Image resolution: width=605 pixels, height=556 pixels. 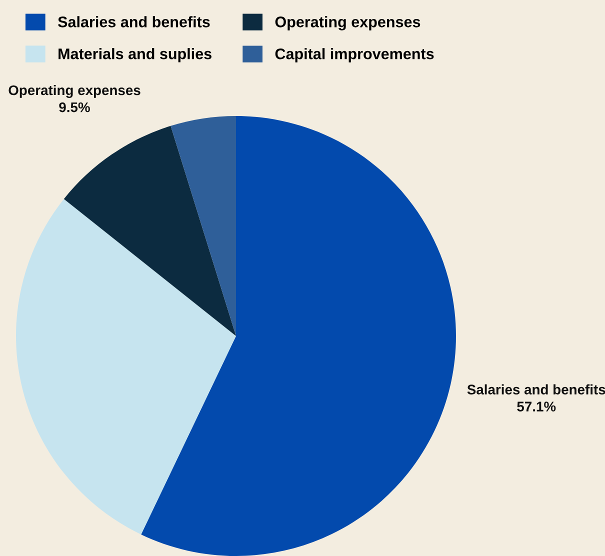 I want to click on data-label: 57.1%, so click(x=536, y=407).